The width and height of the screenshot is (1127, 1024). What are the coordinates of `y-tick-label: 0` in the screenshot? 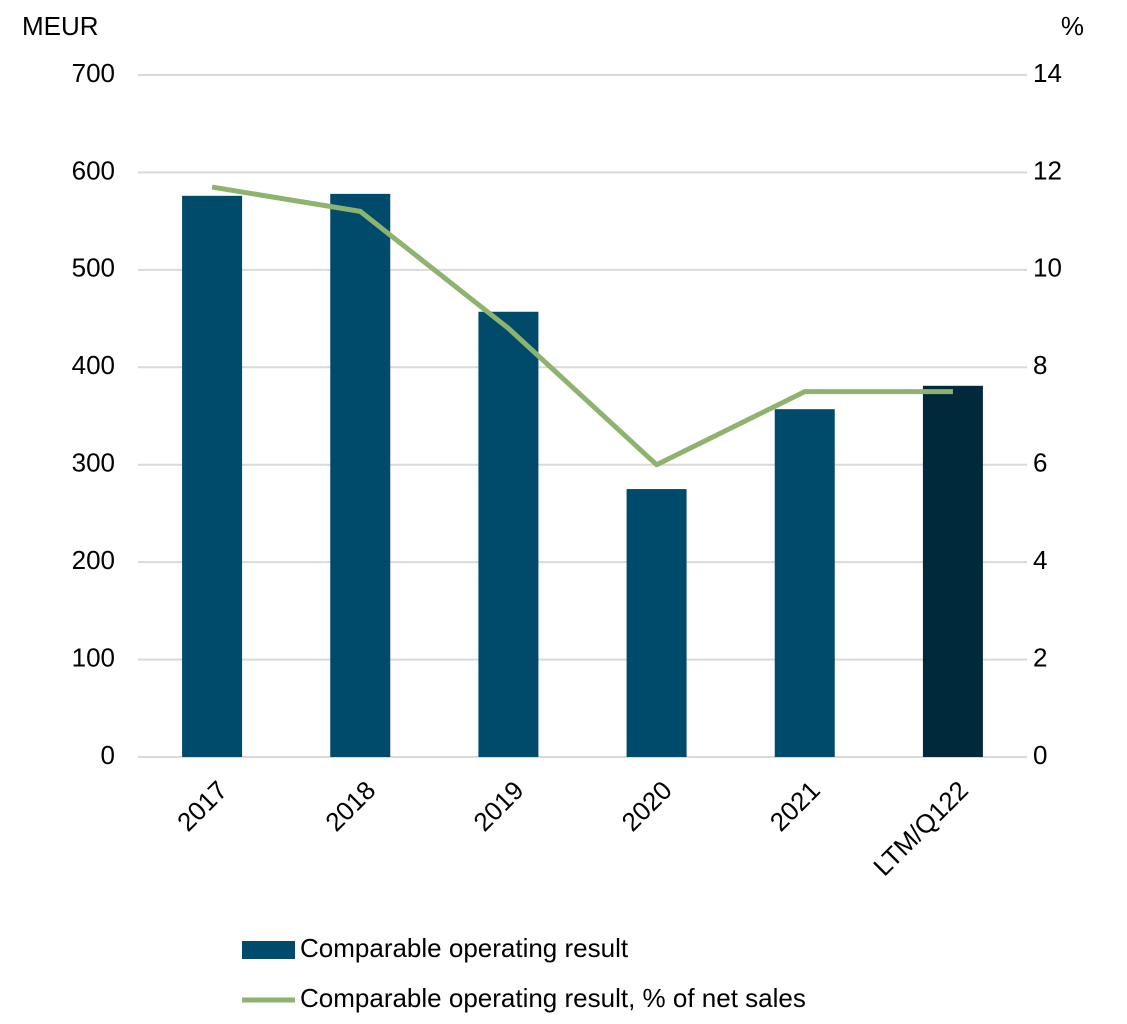 It's located at (108, 755).